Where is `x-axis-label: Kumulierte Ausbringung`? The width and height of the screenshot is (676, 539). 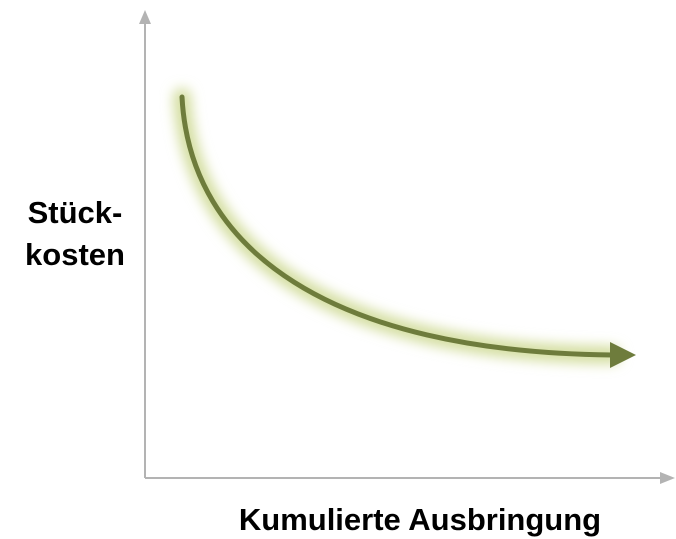 x-axis-label: Kumulierte Ausbringung is located at coordinates (420, 519).